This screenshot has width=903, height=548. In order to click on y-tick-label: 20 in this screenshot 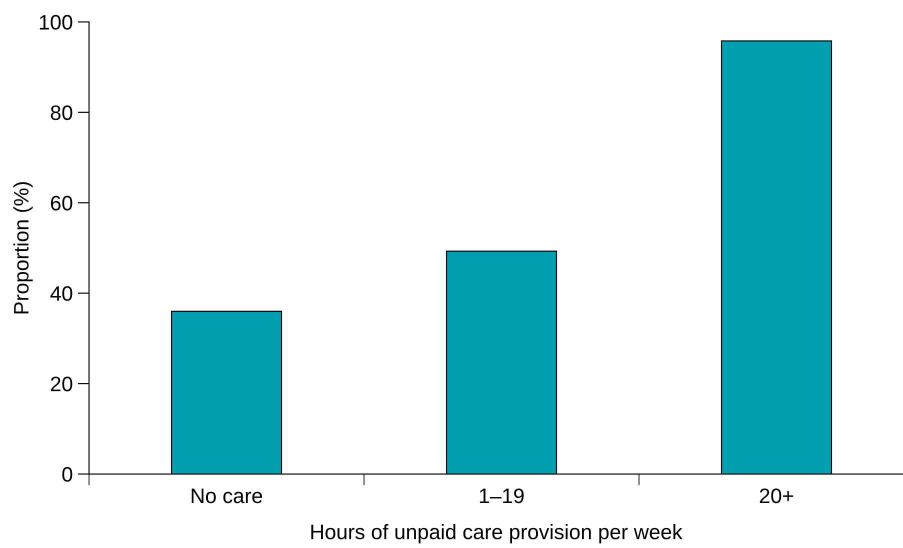, I will do `click(61, 384)`.